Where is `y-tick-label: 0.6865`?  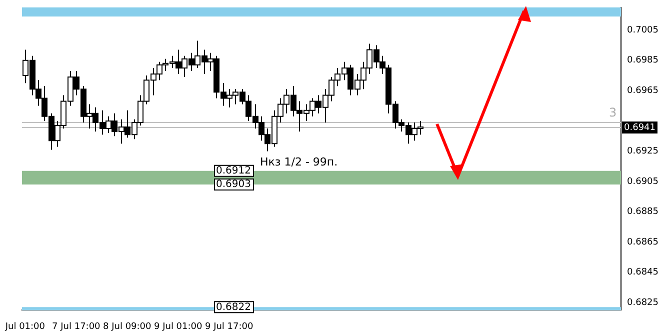 y-tick-label: 0.6865 is located at coordinates (642, 242).